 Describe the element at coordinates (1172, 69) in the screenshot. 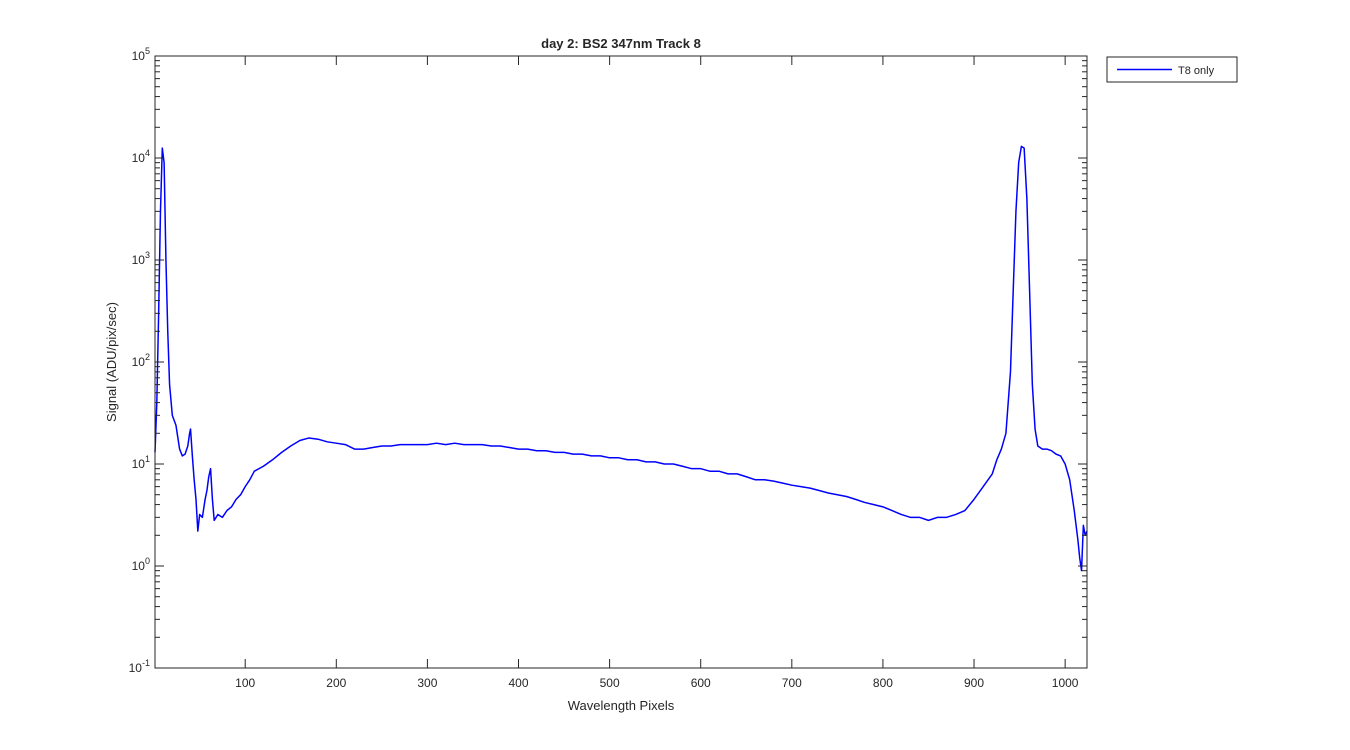

I see `legend: T8 only` at that location.